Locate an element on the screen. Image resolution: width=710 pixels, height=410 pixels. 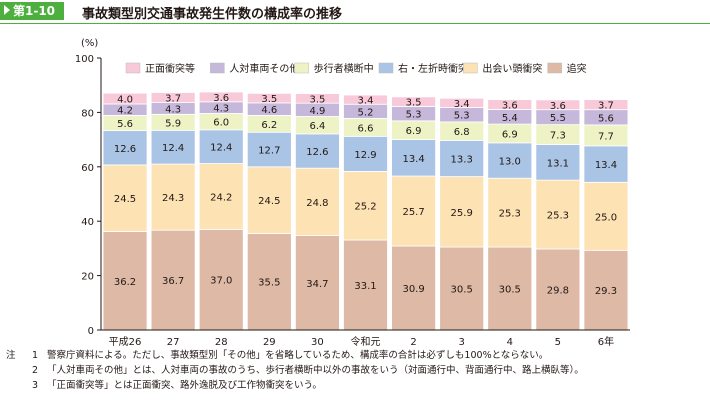
data-label: 4.3 is located at coordinates (221, 109).